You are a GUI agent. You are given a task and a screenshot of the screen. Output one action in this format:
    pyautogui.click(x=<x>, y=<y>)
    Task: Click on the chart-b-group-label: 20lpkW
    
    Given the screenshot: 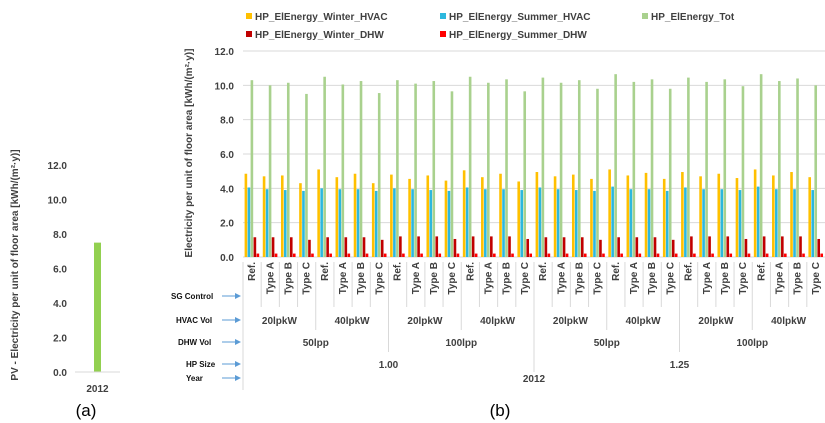 What is the action you would take?
    pyautogui.click(x=280, y=321)
    